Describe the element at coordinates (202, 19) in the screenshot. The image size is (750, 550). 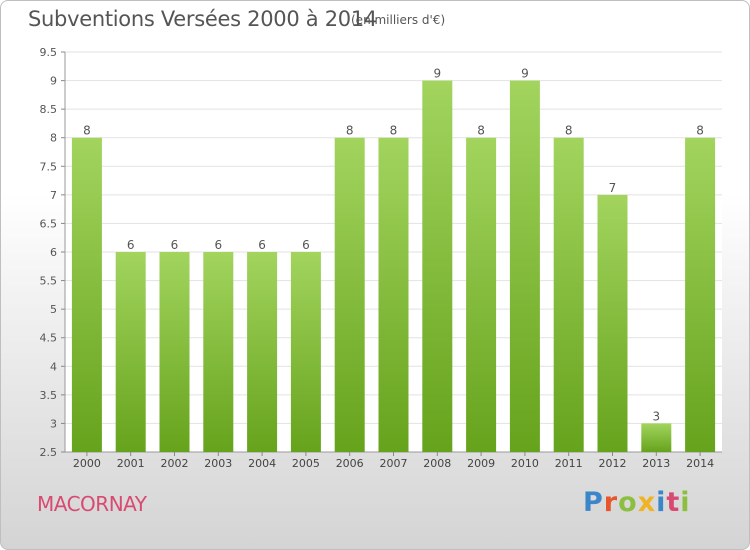
I see `chart-title: Subventions Versées 2000 à 2014` at that location.